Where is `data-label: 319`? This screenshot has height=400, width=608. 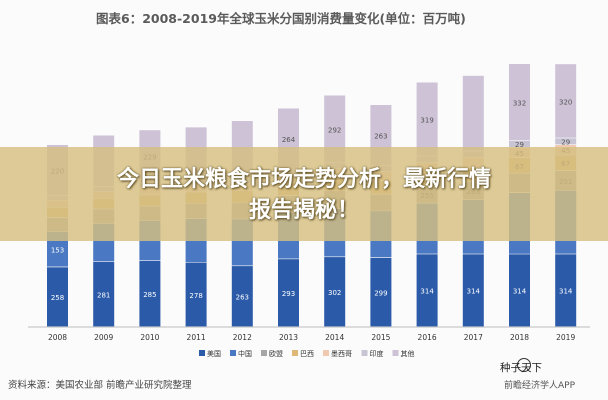 data-label: 319 is located at coordinates (426, 120).